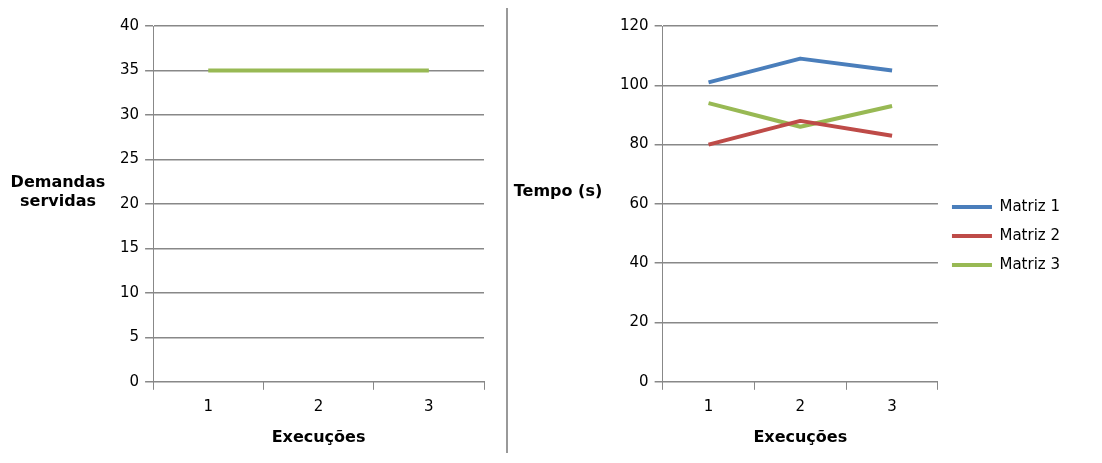 This screenshot has height=463, width=1102. I want to click on y-tick-label: 100, so click(634, 83).